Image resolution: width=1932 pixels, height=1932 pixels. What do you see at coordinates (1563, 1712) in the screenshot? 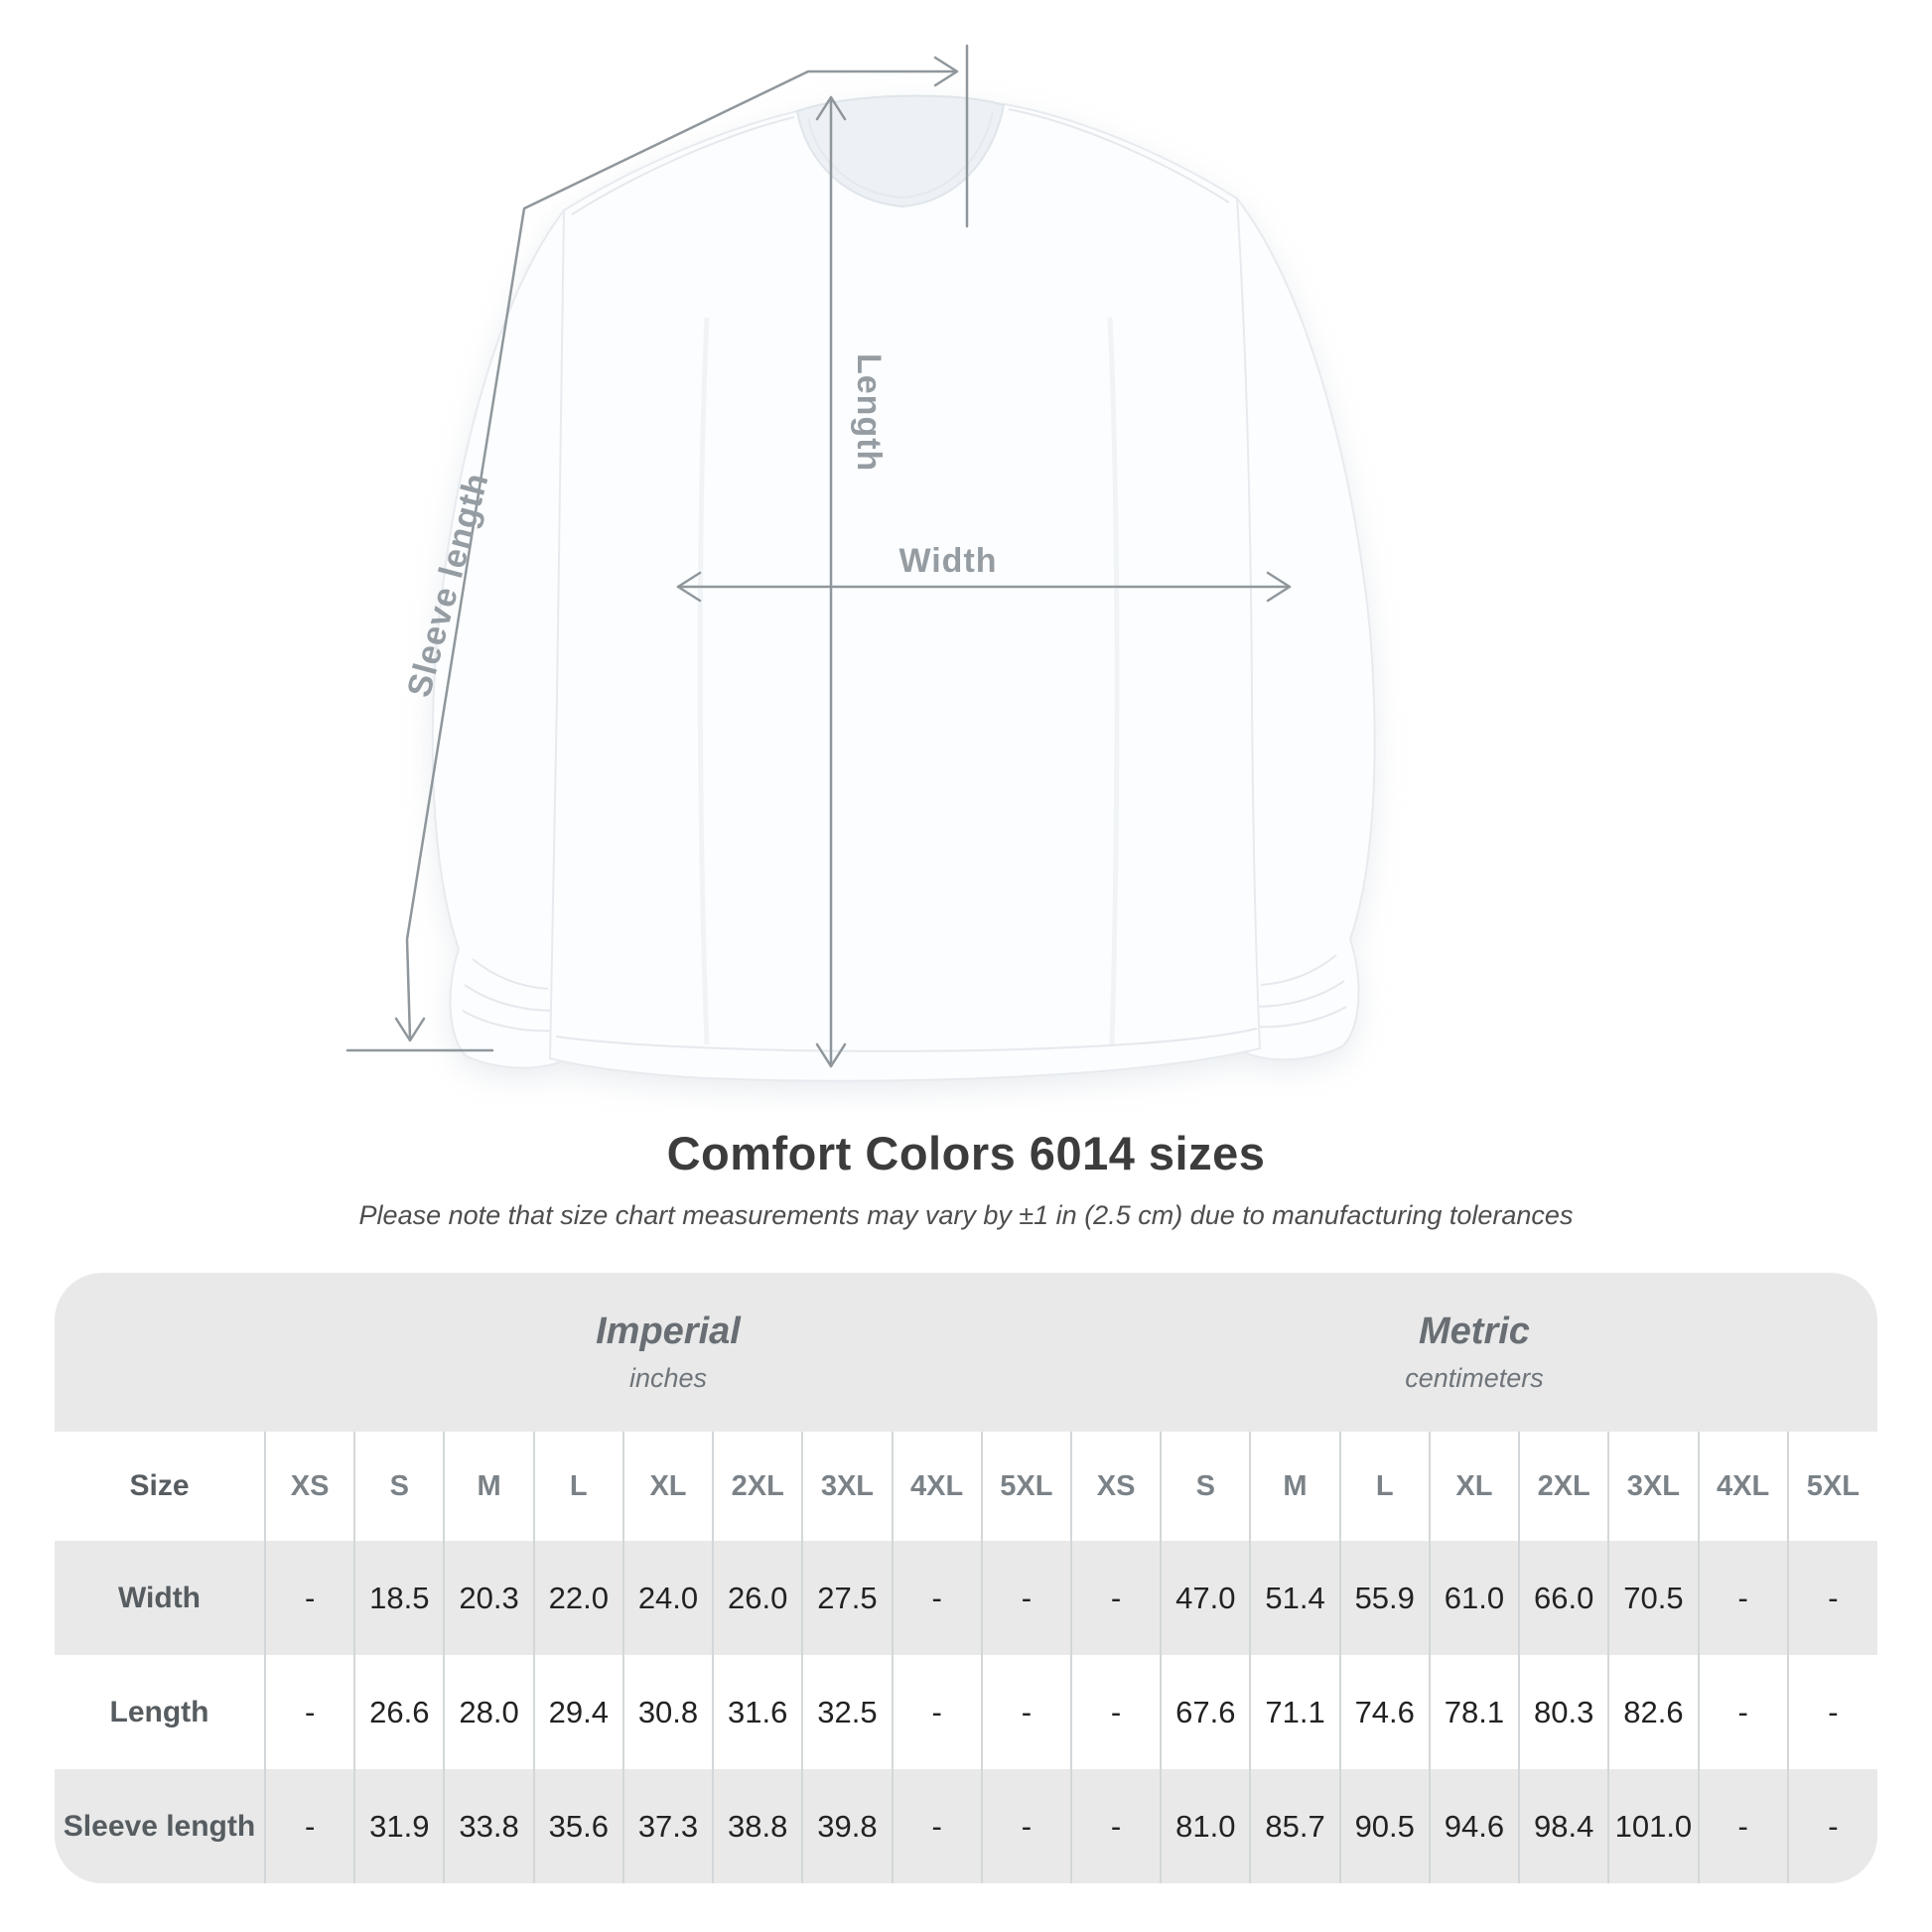
I see `measurement-value-cell: 80.3` at bounding box center [1563, 1712].